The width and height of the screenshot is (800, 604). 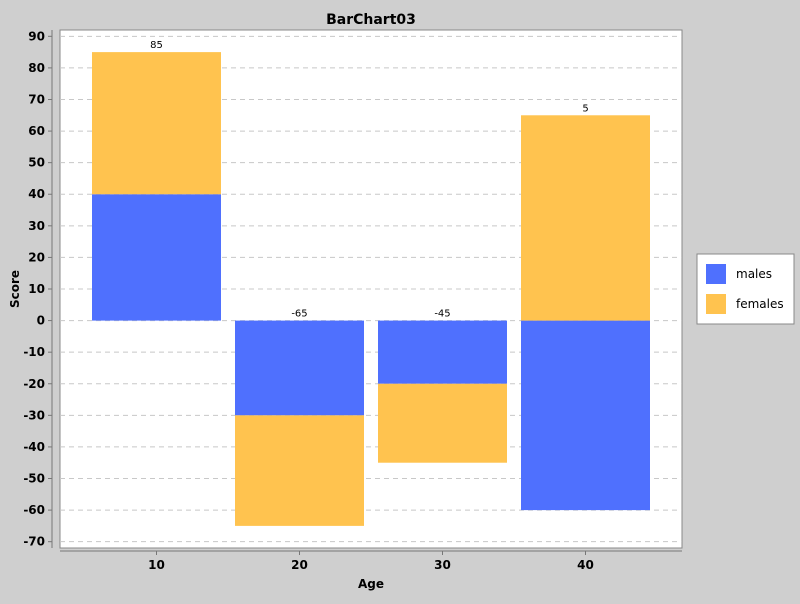 What do you see at coordinates (36, 257) in the screenshot?
I see `y-tick-label: 20` at bounding box center [36, 257].